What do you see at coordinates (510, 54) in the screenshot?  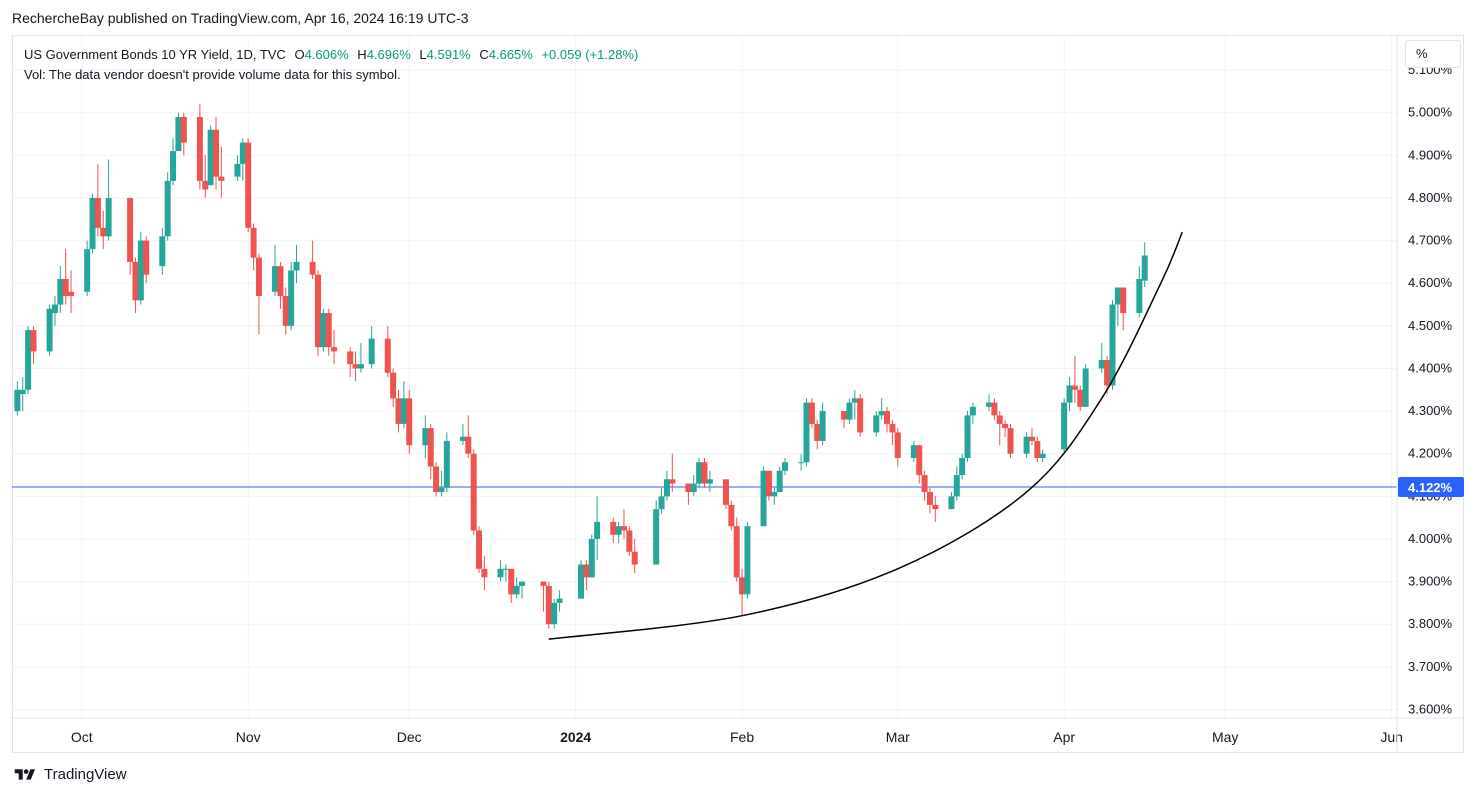 I see `close-value: 4.665%` at bounding box center [510, 54].